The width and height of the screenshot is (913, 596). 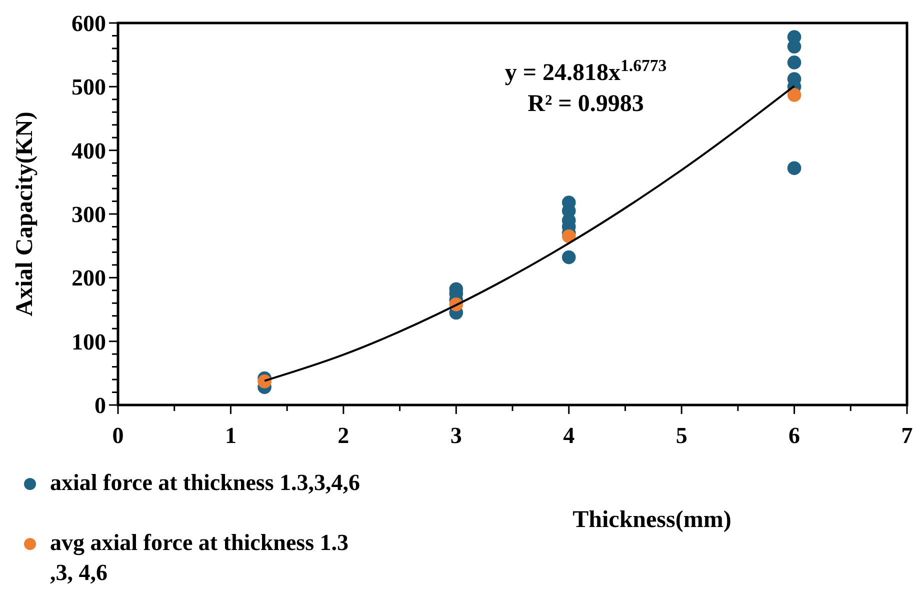 What do you see at coordinates (89, 151) in the screenshot?
I see `y-tick-label: 400` at bounding box center [89, 151].